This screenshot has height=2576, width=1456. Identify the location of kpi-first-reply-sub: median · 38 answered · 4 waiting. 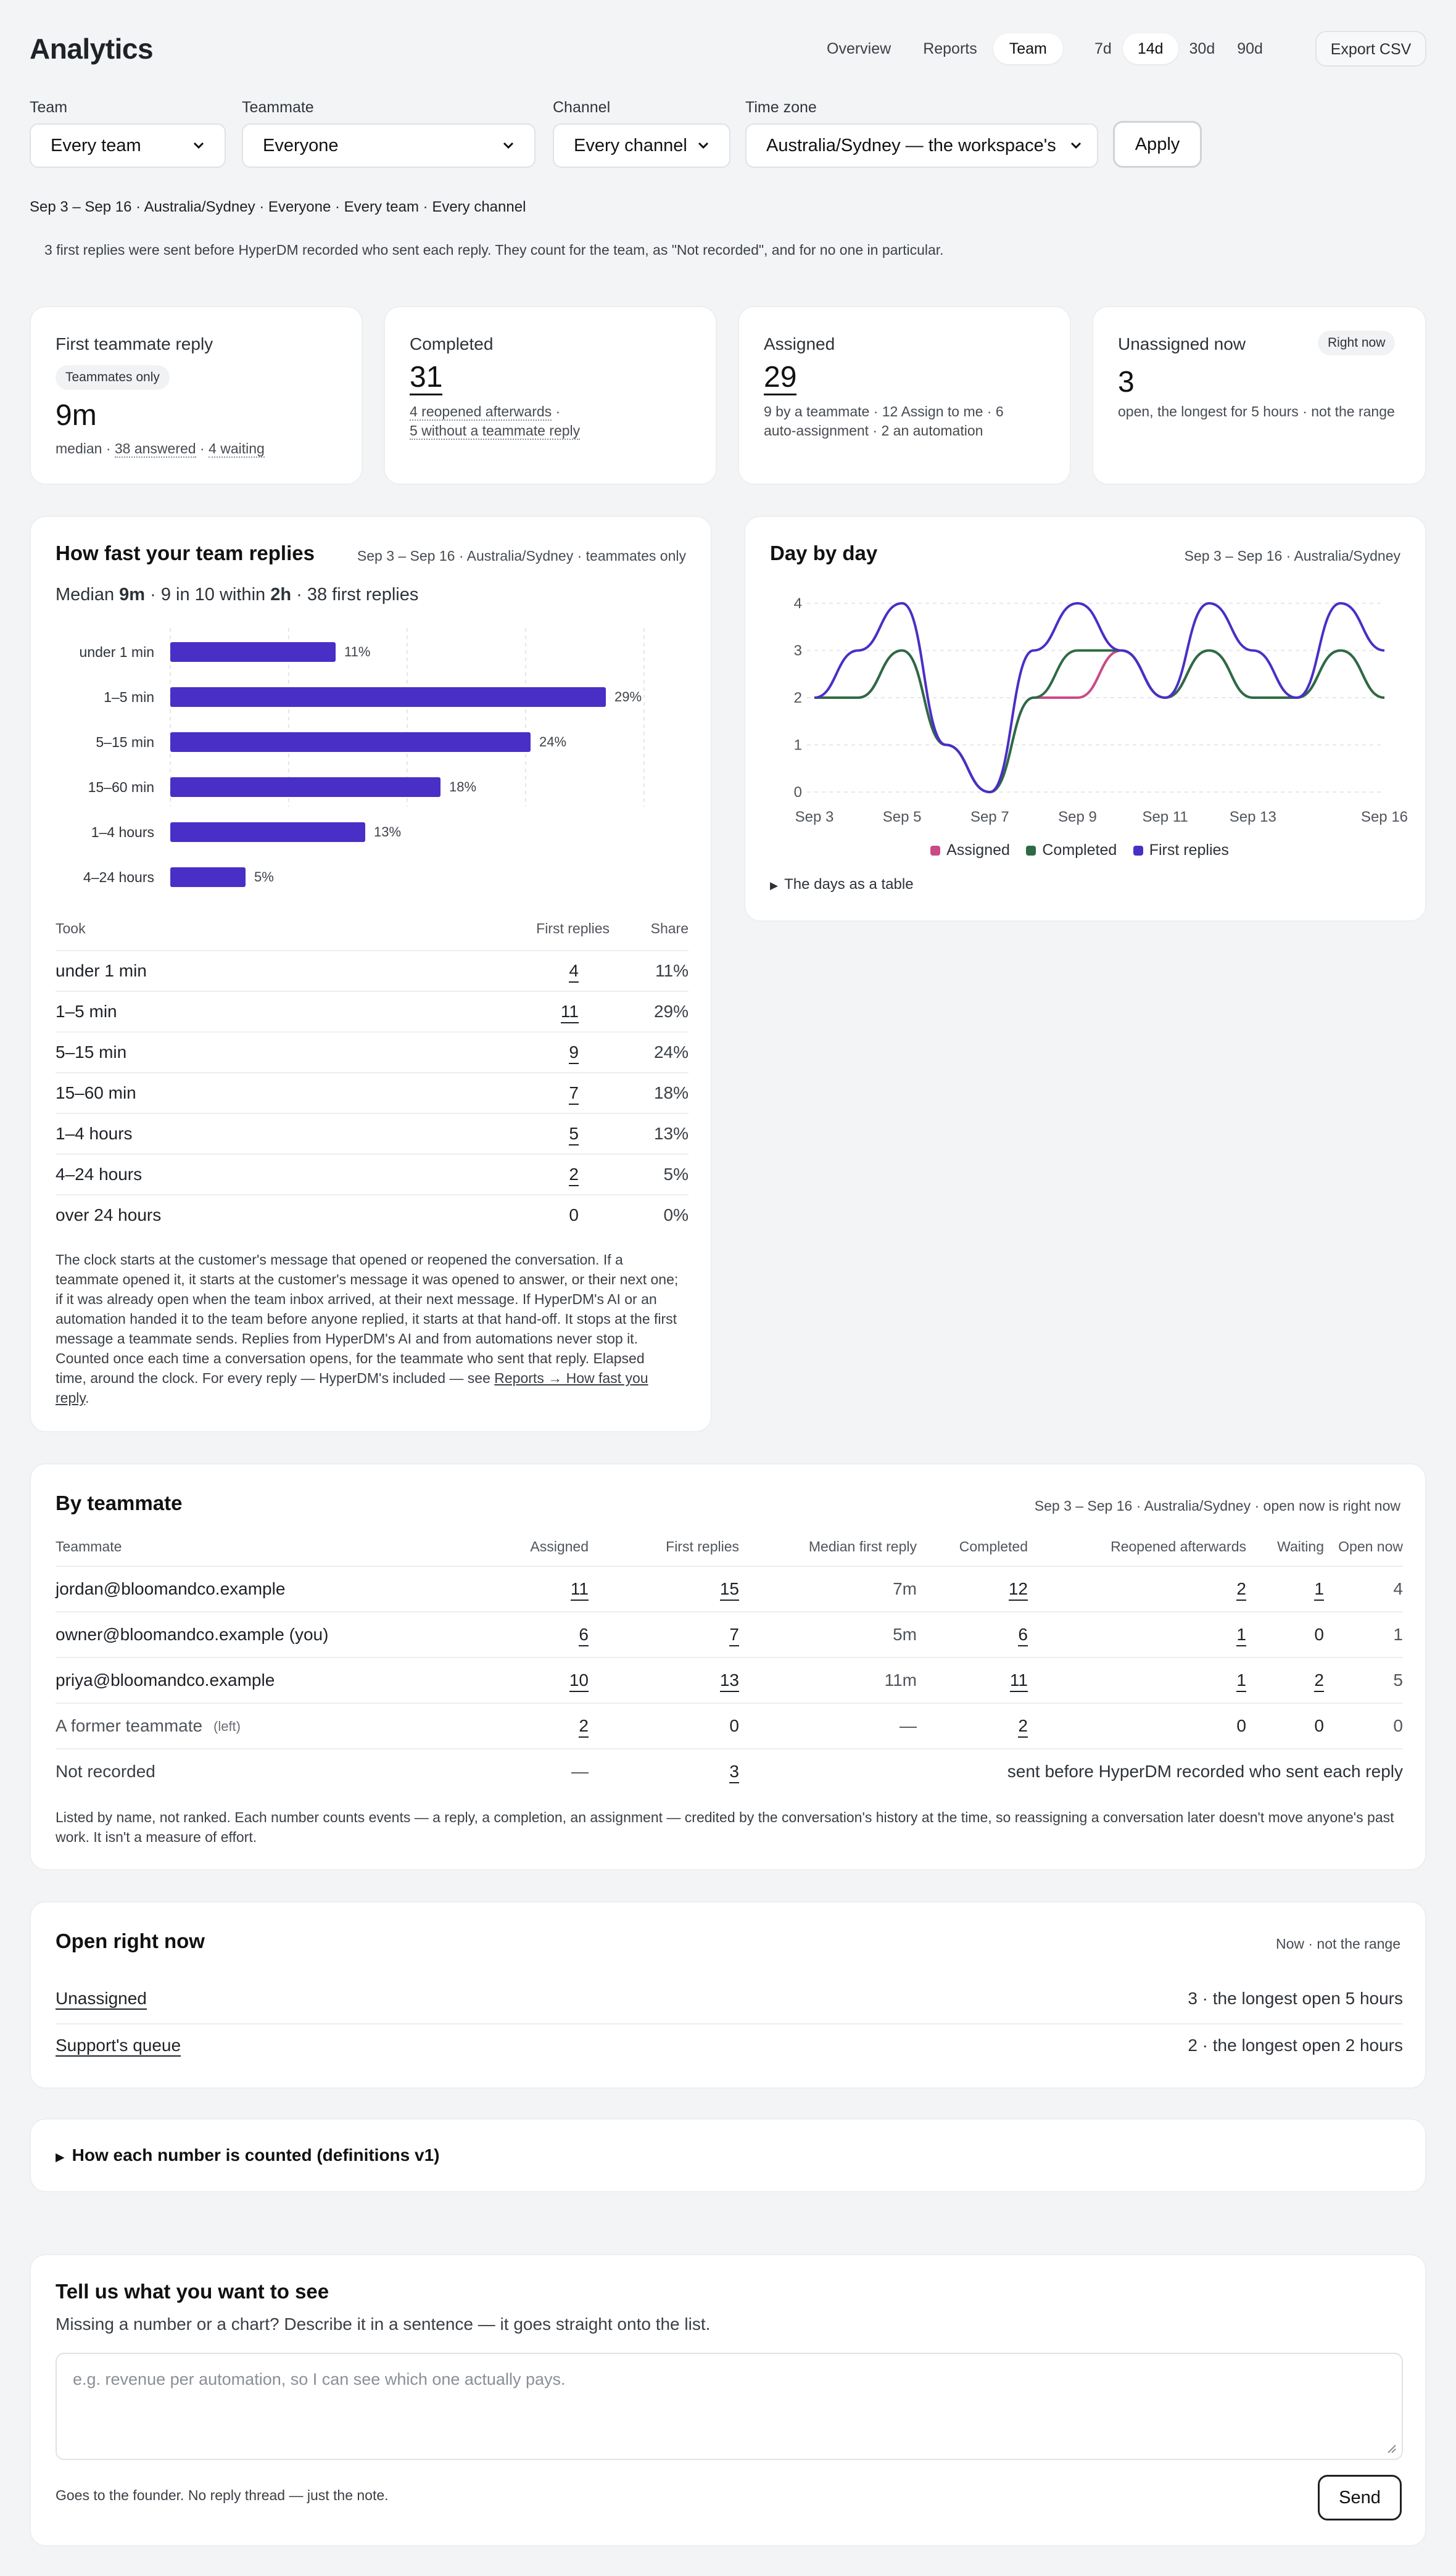
(161, 448).